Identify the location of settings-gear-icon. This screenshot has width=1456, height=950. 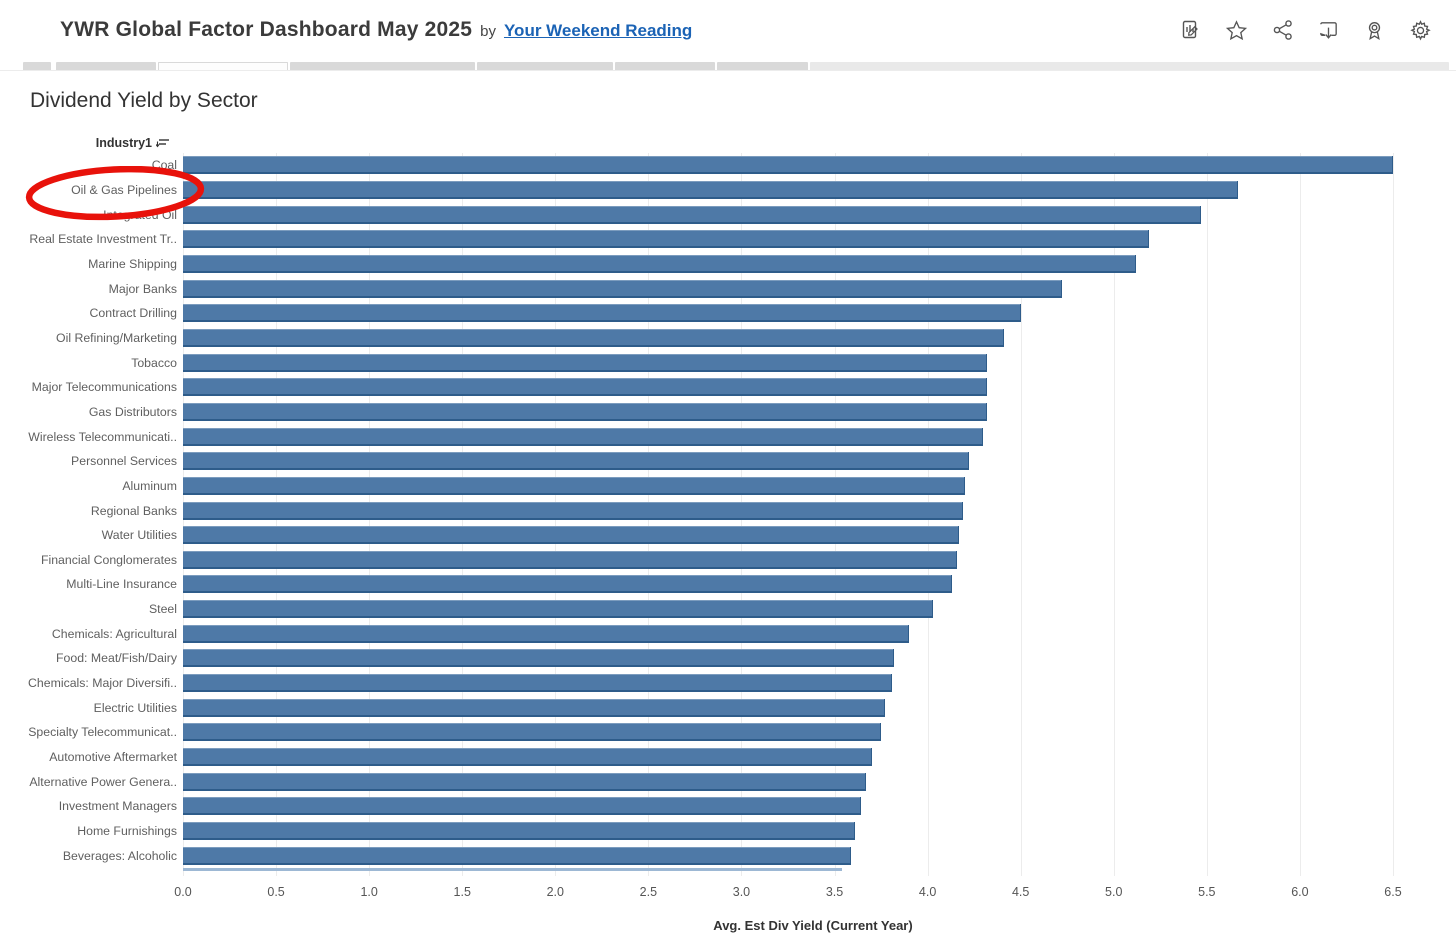
(1420, 30).